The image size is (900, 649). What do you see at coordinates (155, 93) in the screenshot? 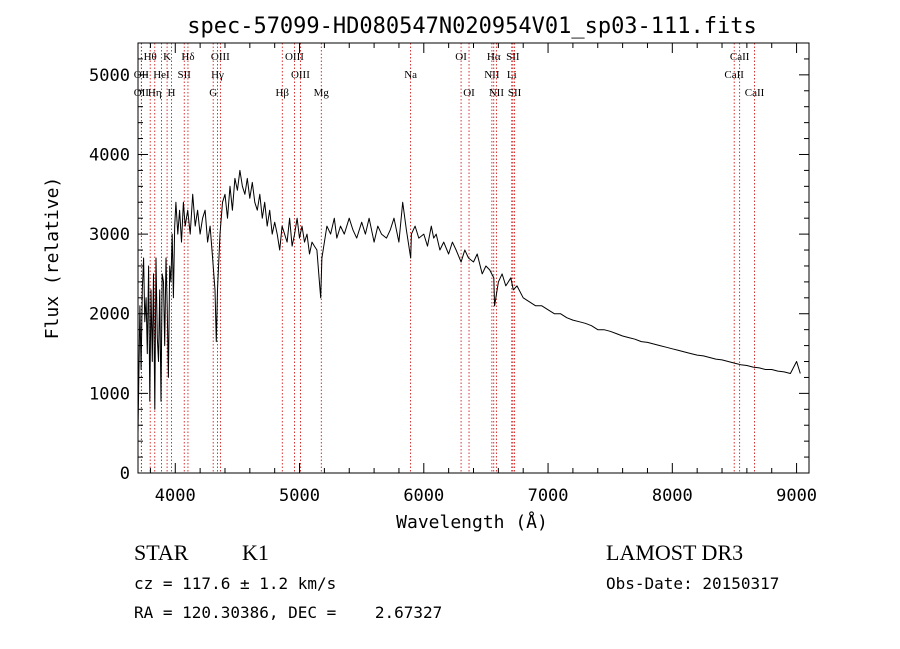
I see `line-id-label: Hη` at bounding box center [155, 93].